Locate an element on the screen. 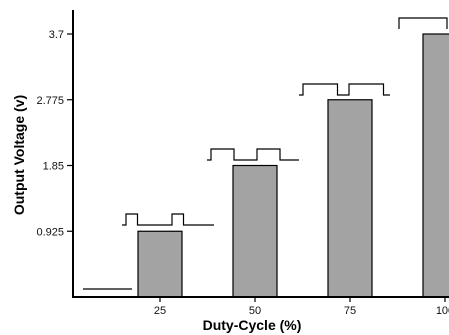 The height and width of the screenshot is (335, 449). y-tick-label: 1.85 is located at coordinates (53, 167).